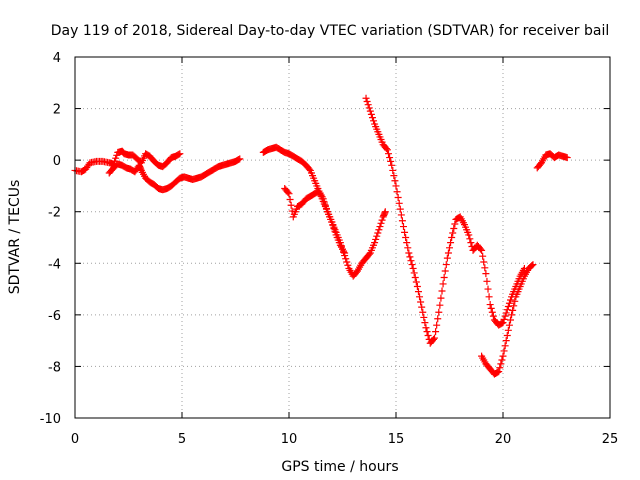 Image resolution: width=640 pixels, height=480 pixels. I want to click on x-tick-label: 25, so click(610, 439).